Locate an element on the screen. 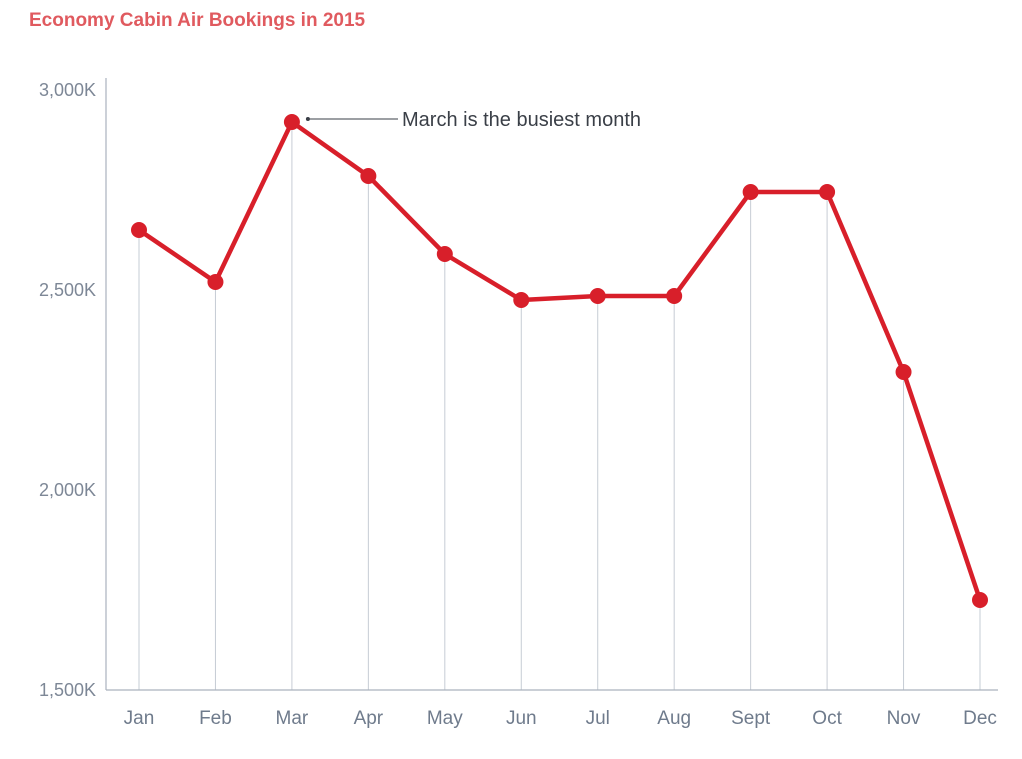 Image resolution: width=1022 pixels, height=759 pixels. x-tick-label: Nov is located at coordinates (904, 718).